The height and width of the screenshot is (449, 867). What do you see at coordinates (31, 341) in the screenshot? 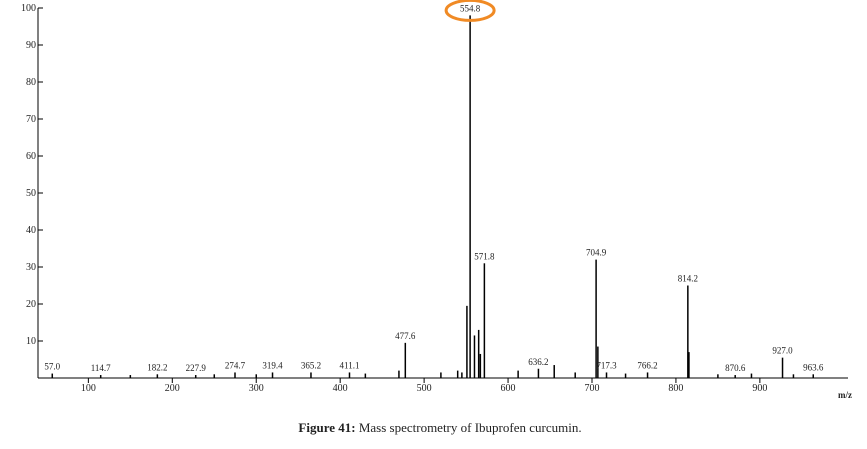
I see `y-tick-label: 10` at bounding box center [31, 341].